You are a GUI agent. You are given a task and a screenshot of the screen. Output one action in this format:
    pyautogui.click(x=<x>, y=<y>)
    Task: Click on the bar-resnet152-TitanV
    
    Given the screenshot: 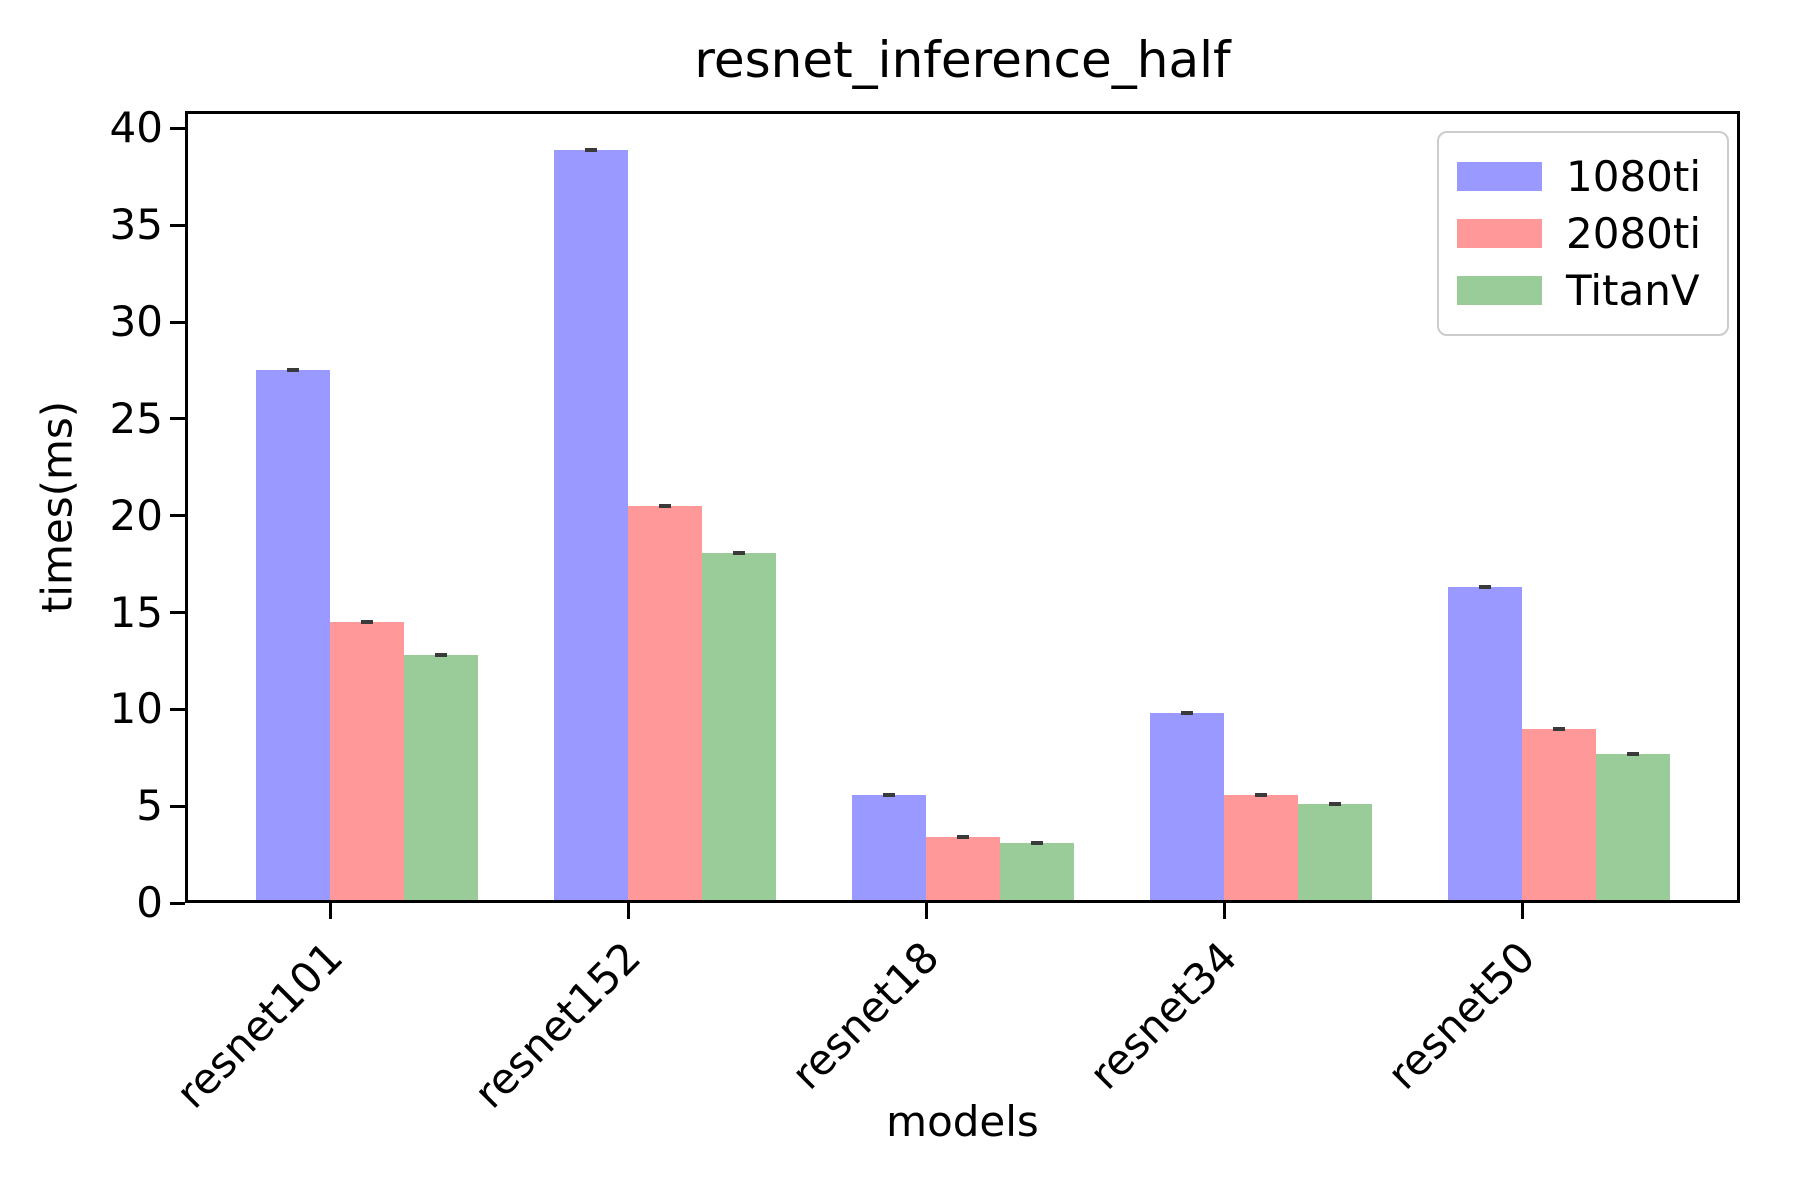 What is the action you would take?
    pyautogui.click(x=739, y=728)
    